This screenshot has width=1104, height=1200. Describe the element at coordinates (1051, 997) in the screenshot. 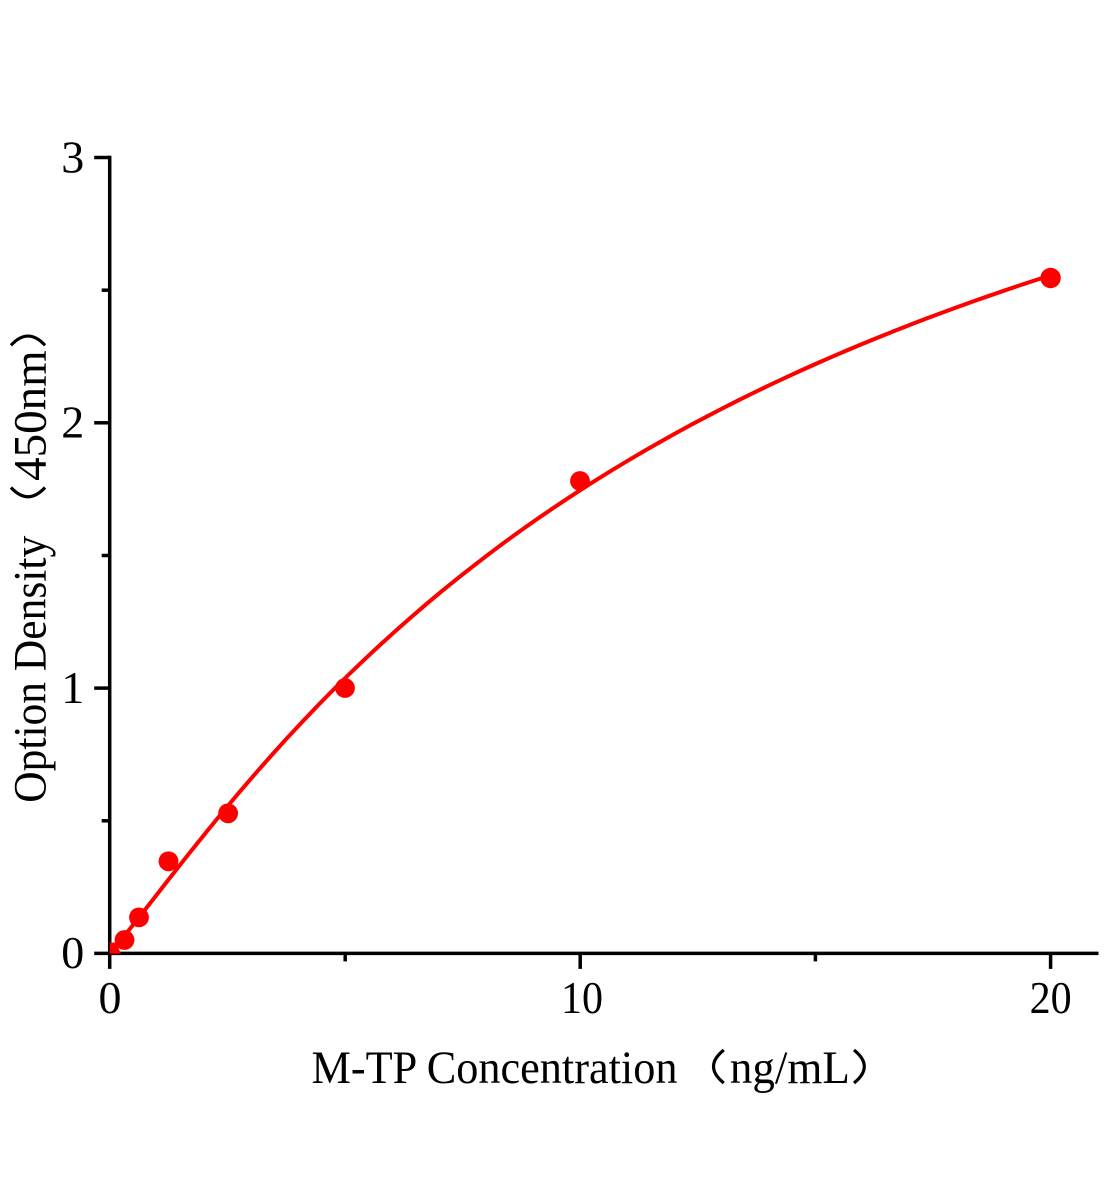

I see `svg-text: 20` at that location.